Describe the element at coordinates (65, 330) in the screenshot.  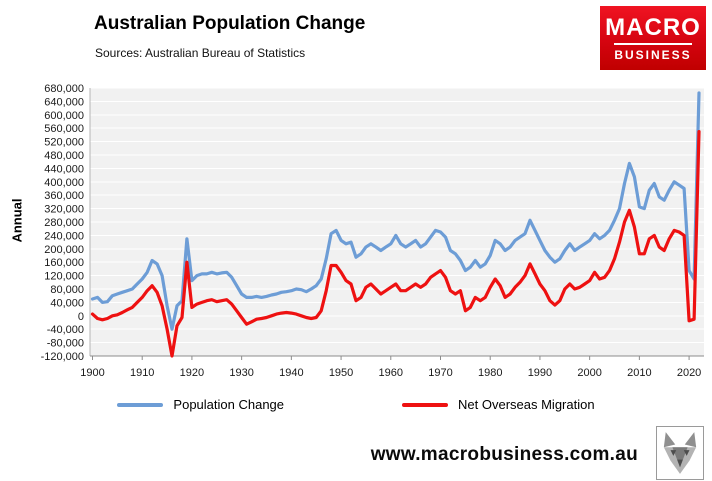
I see `svg-text: -40,000` at that location.